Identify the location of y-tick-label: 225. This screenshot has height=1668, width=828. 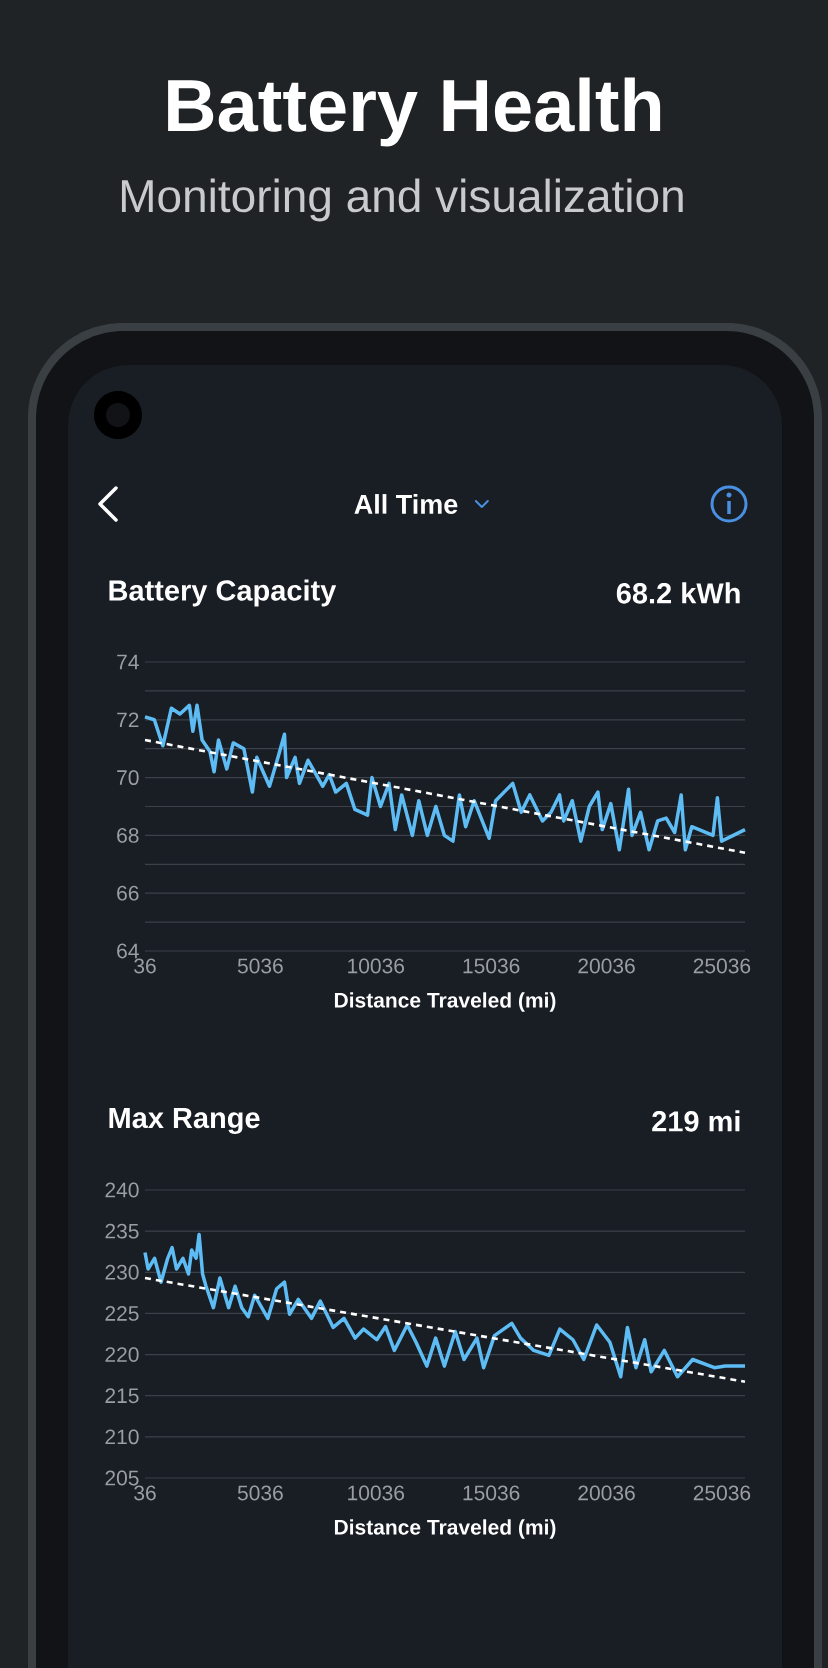
(122, 1313).